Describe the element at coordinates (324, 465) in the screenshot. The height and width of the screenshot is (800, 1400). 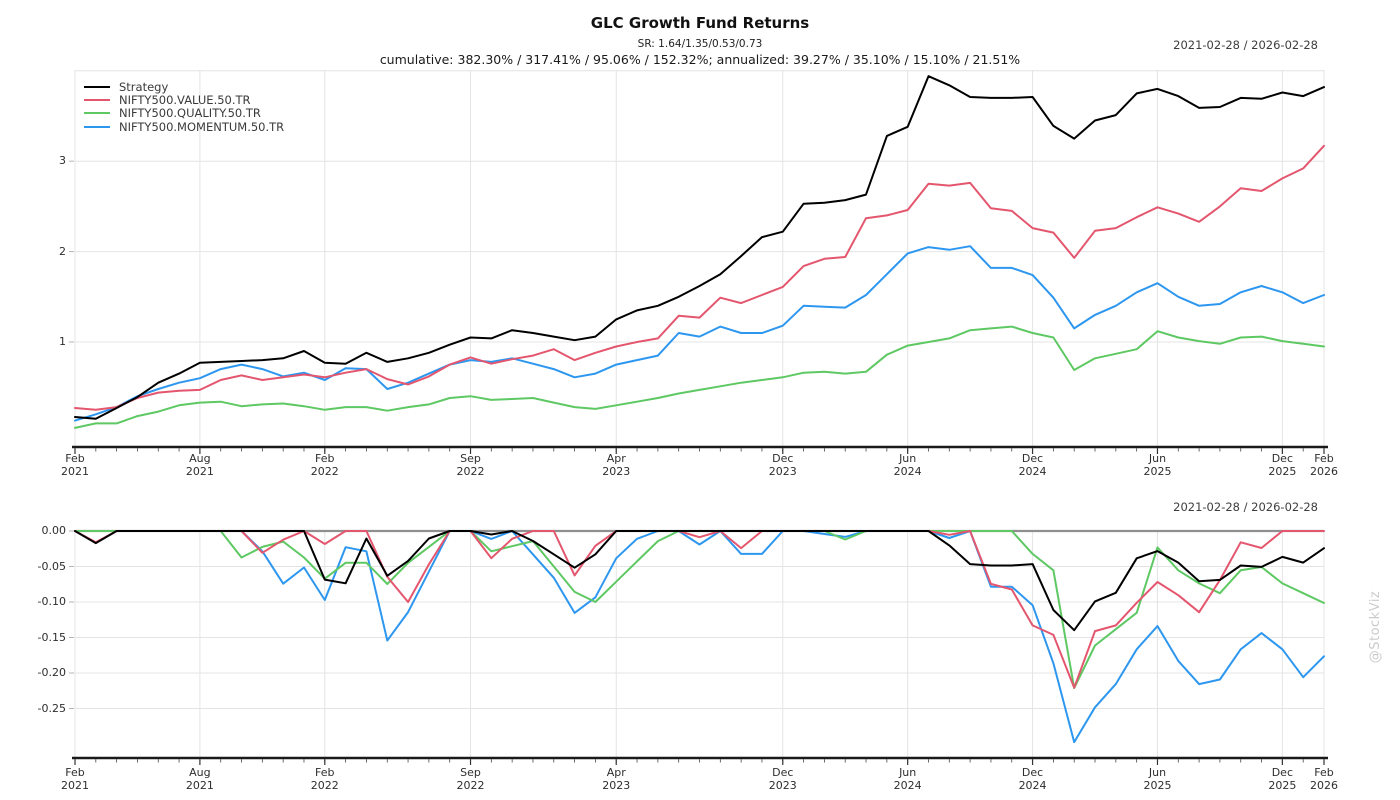
I see `x-tick-label-top: Feb 2022` at that location.